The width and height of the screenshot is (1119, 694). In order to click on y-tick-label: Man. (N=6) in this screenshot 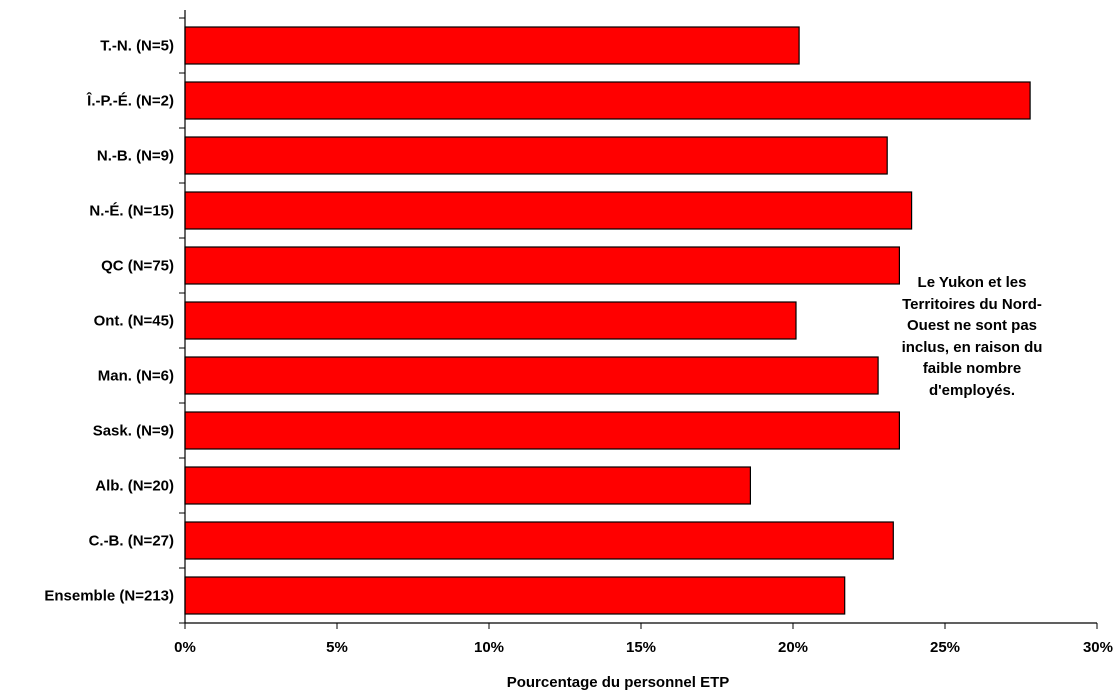, I will do `click(136, 376)`.